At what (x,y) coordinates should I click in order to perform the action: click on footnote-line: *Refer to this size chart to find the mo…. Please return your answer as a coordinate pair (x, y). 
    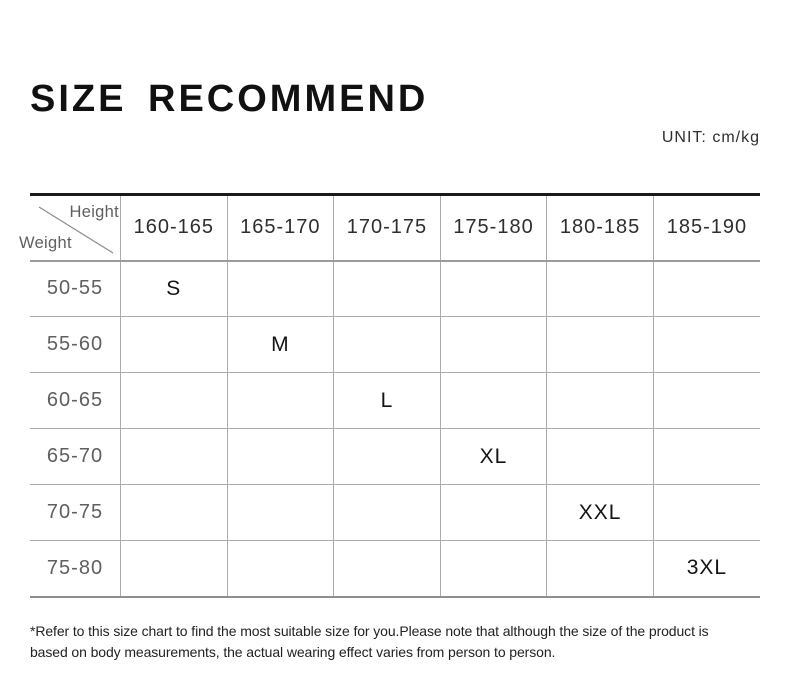
    Looking at the image, I should click on (369, 631).